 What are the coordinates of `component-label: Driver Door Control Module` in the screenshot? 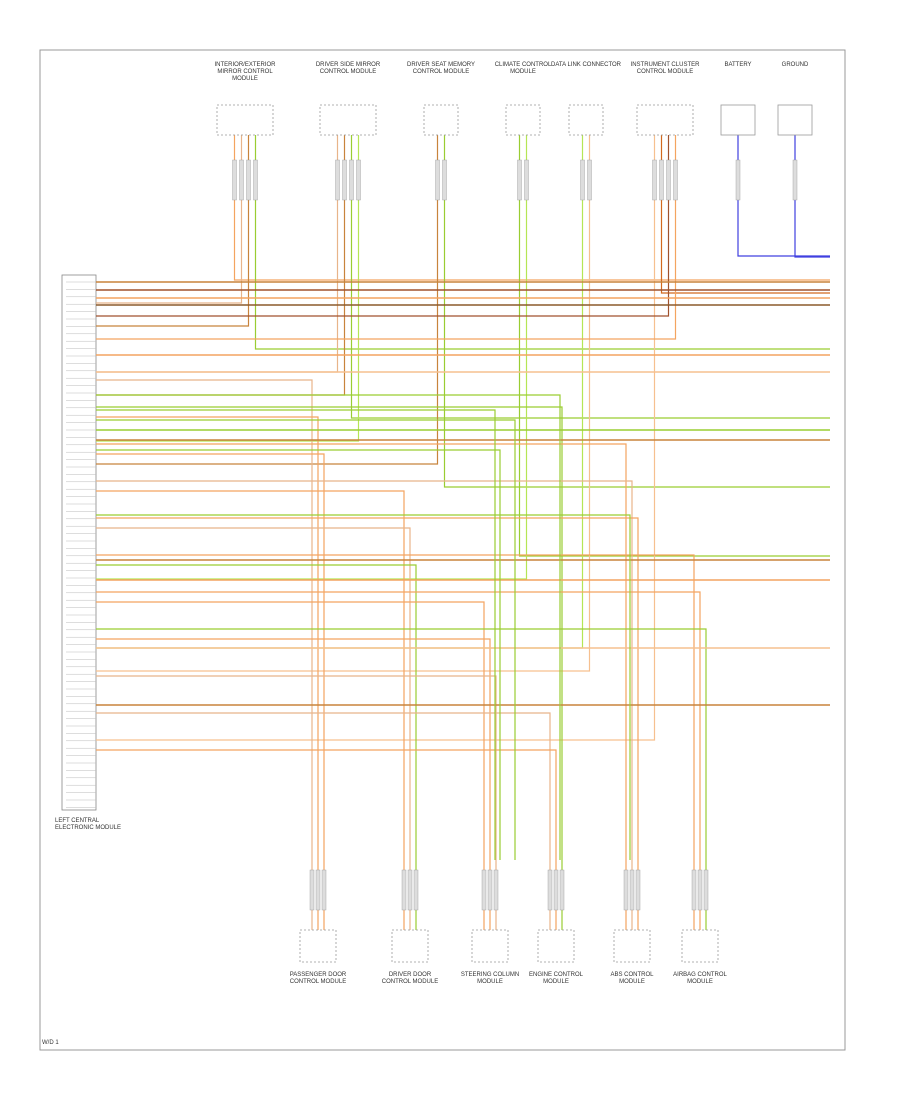 It's located at (410, 978).